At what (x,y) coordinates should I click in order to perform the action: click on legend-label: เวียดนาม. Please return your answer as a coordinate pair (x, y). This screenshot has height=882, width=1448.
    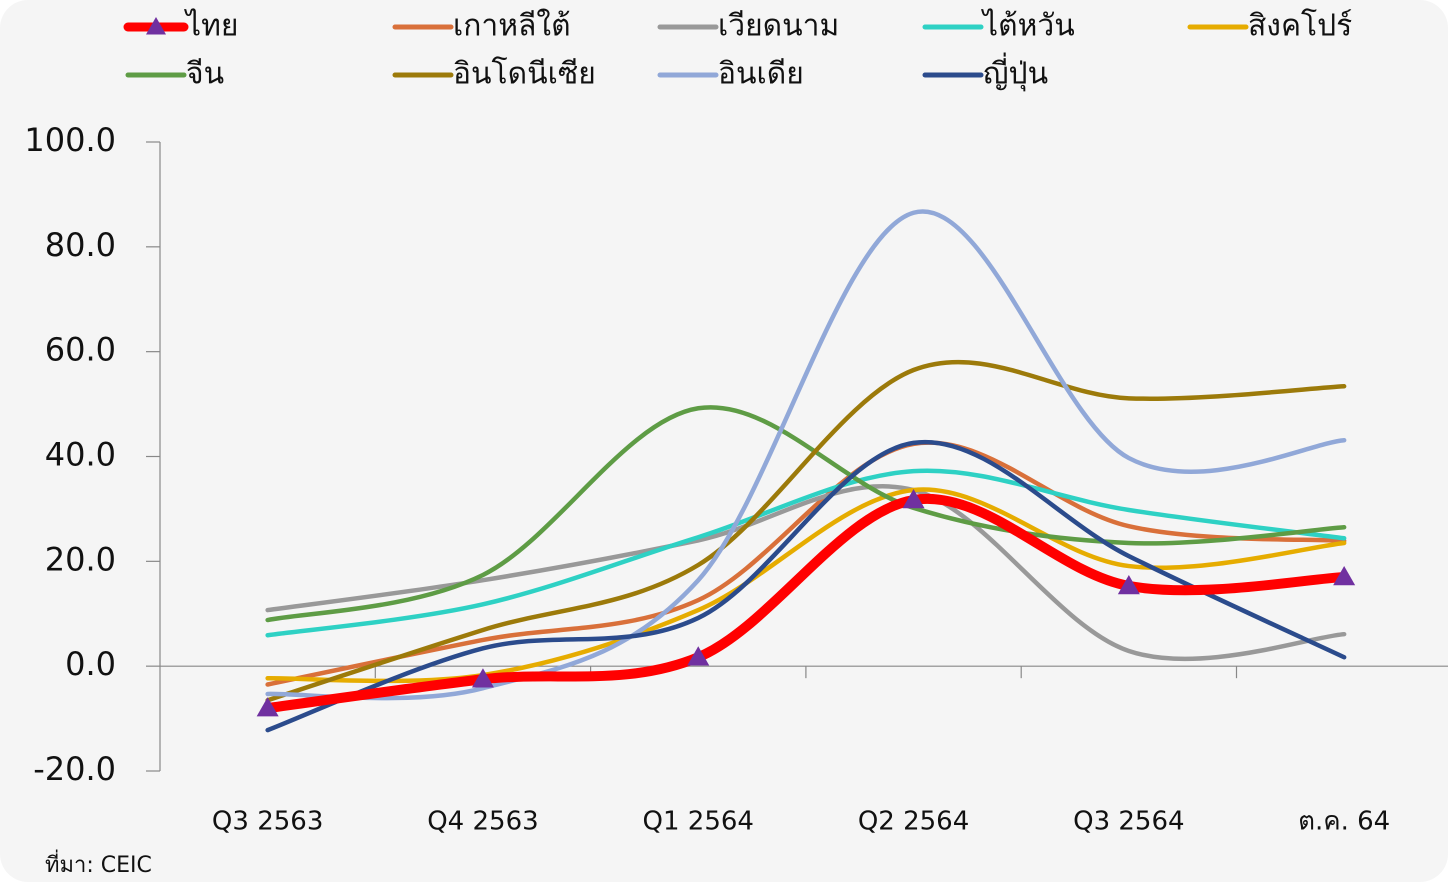
    Looking at the image, I should click on (778, 26).